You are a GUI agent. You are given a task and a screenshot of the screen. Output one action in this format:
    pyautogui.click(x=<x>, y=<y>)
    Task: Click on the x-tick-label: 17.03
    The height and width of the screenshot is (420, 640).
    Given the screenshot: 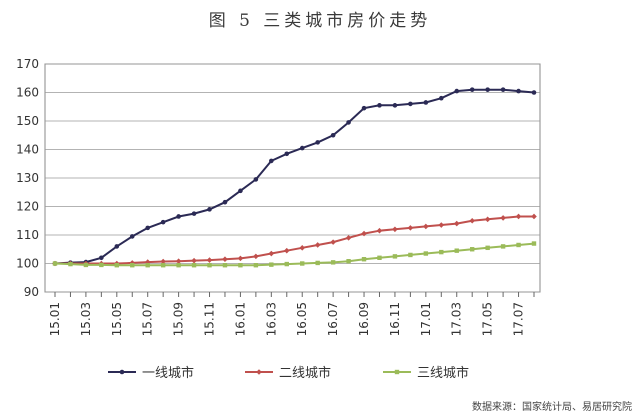 What is the action you would take?
    pyautogui.click(x=457, y=319)
    